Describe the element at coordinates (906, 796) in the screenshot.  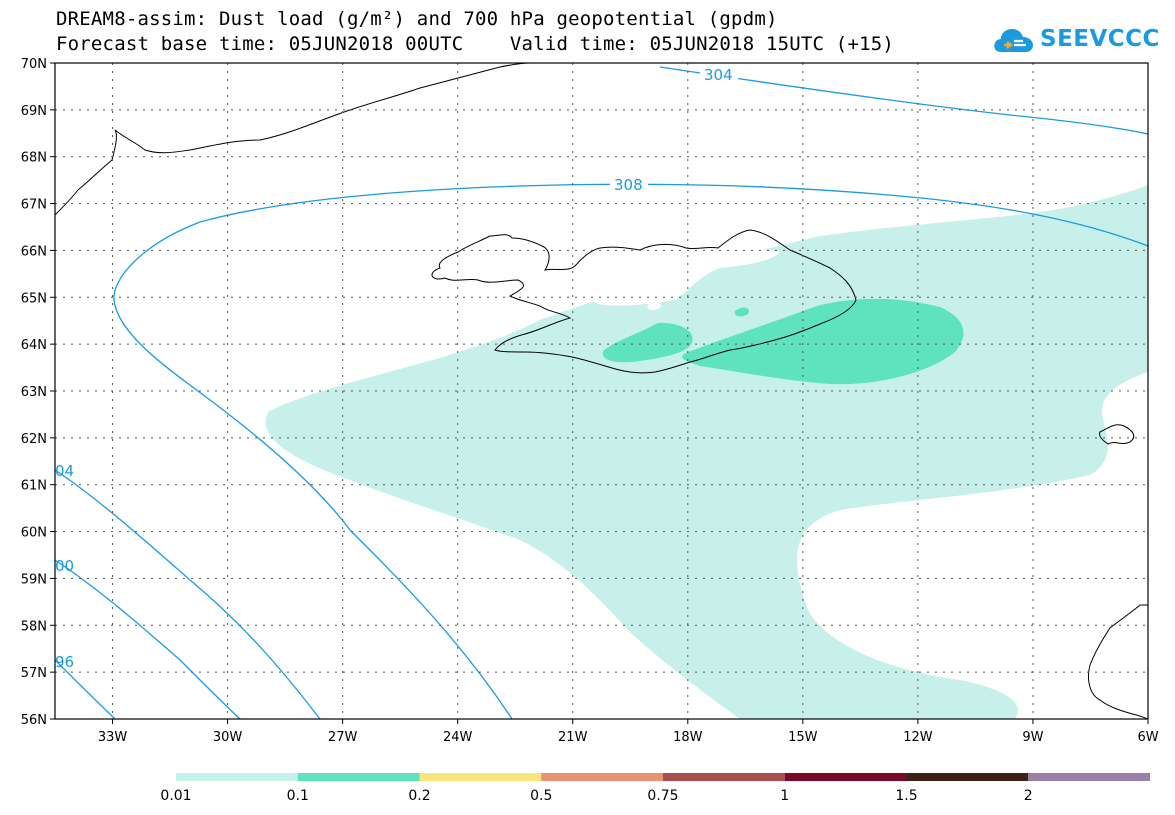
I see `colorbar-label: 1.5` at that location.